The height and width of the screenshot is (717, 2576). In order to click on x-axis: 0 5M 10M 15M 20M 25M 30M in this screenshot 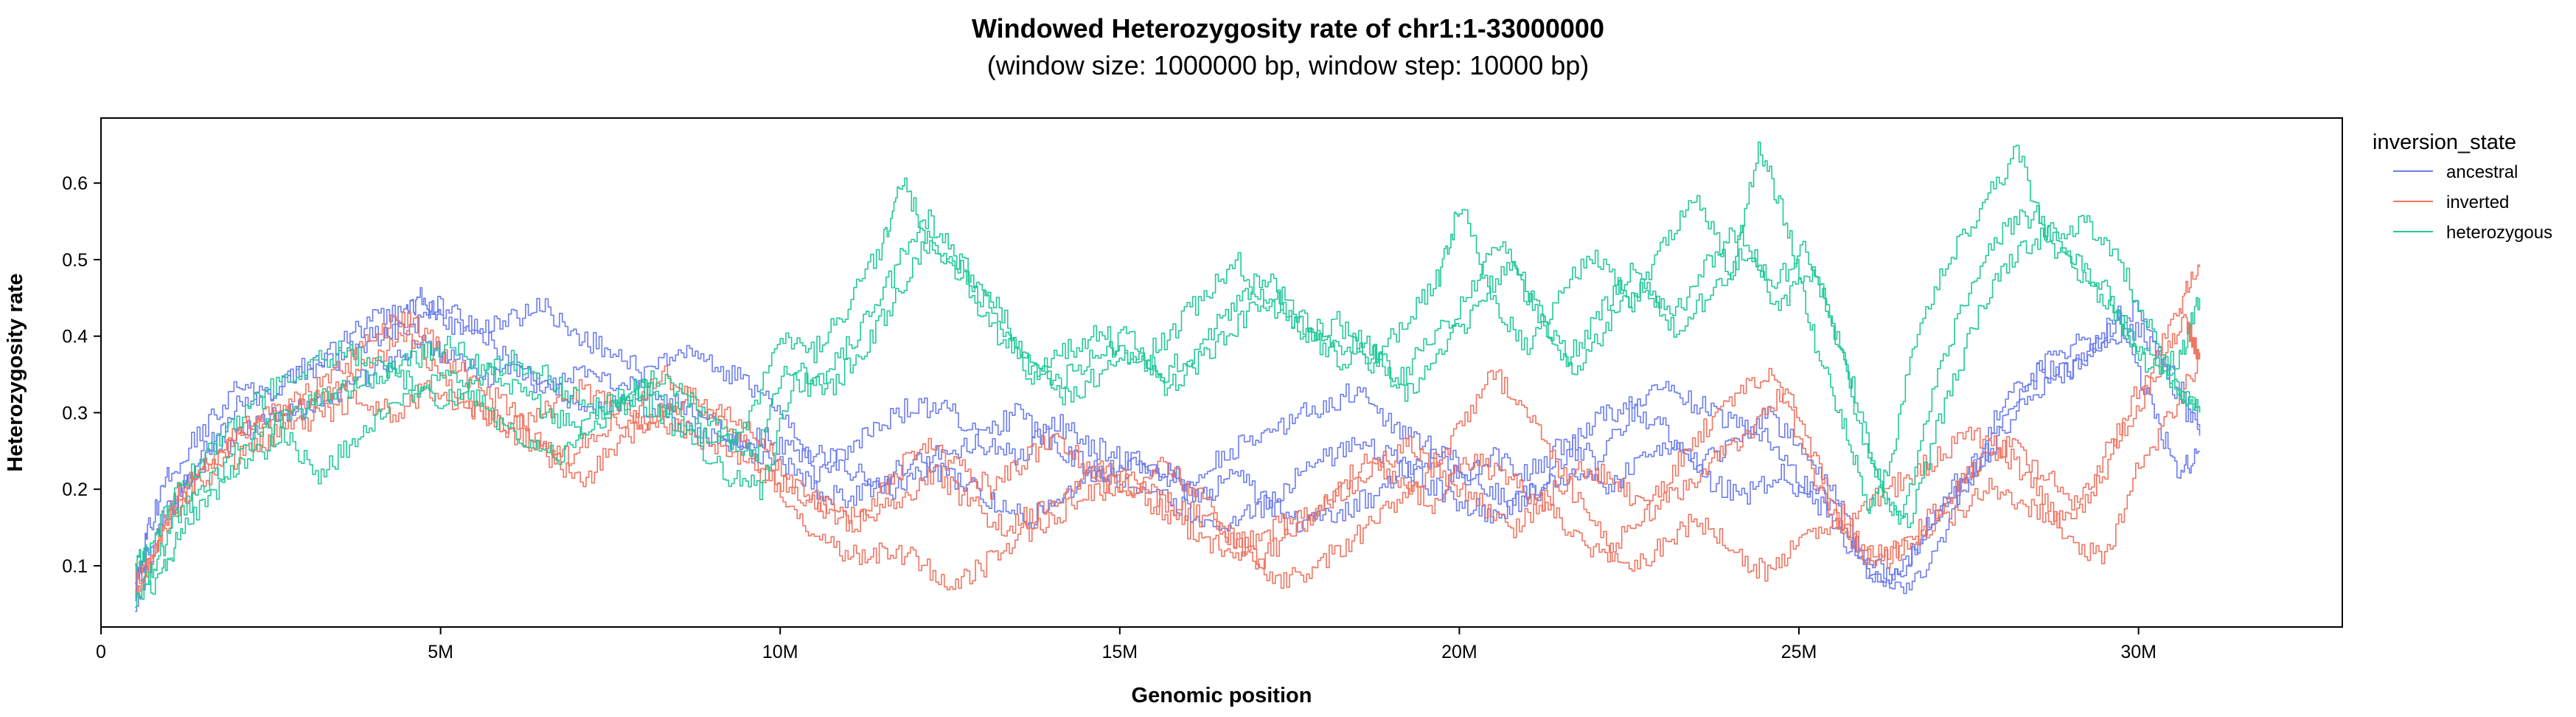, I will do `click(1126, 644)`.